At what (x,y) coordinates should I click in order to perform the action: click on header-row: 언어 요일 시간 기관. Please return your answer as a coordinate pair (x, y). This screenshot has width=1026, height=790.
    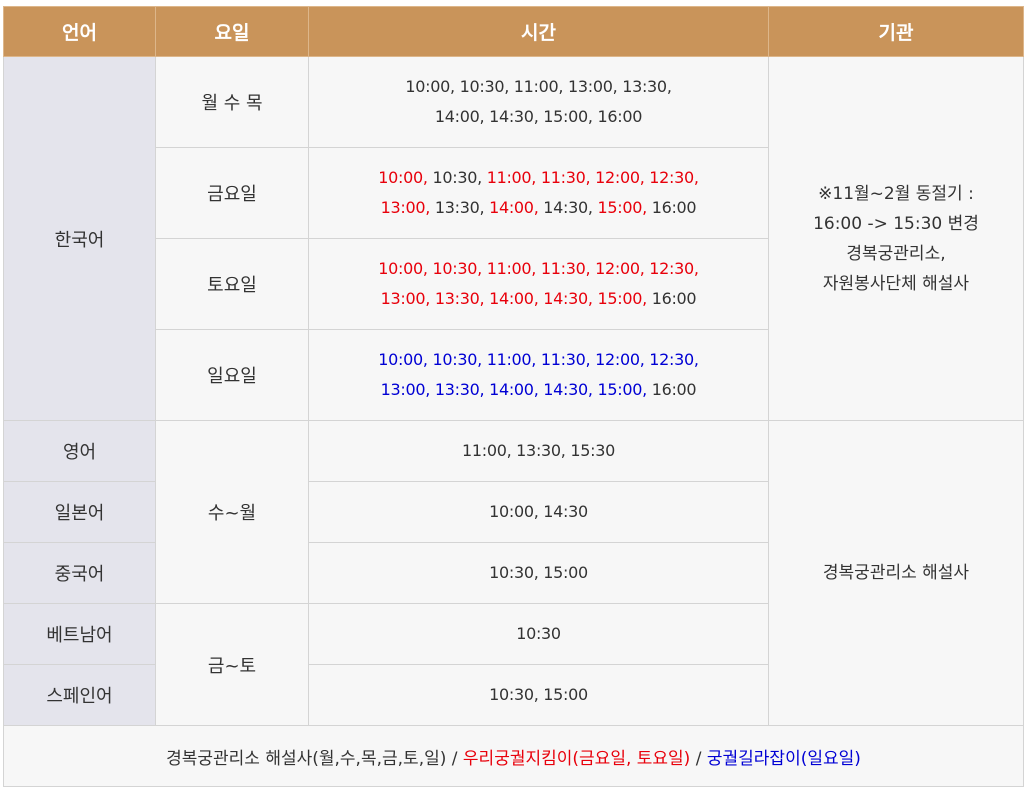
    Looking at the image, I should click on (513, 31).